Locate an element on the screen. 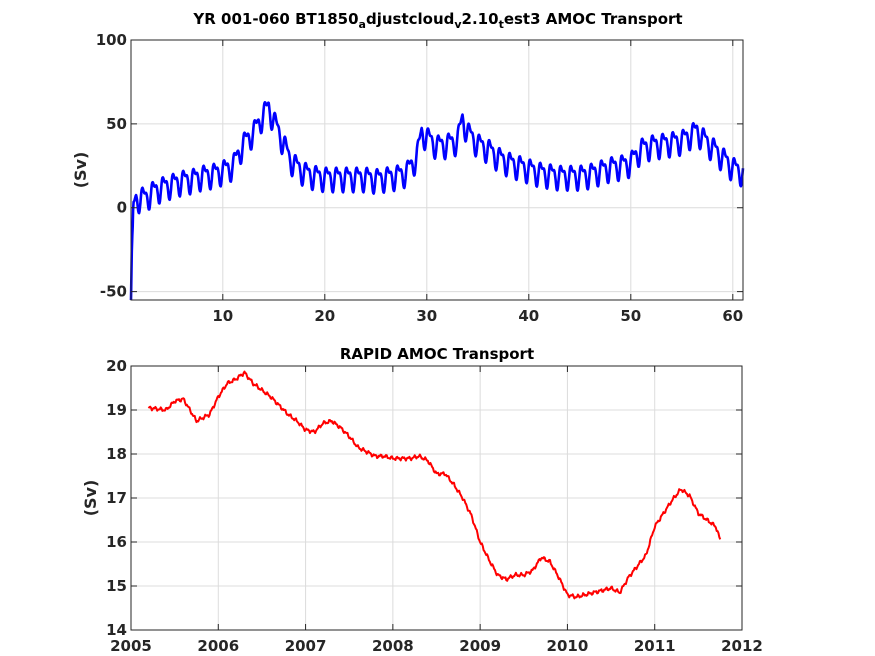 Image resolution: width=875 pixels, height=656 pixels. y-axis-label-model: (Sv) is located at coordinates (80, 170).